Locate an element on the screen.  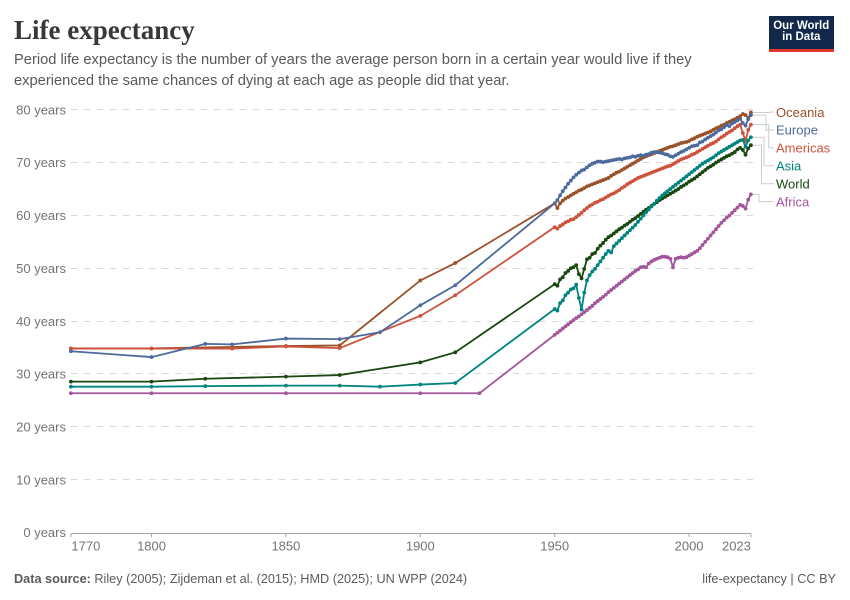
svg-text: 2023 is located at coordinates (736, 546).